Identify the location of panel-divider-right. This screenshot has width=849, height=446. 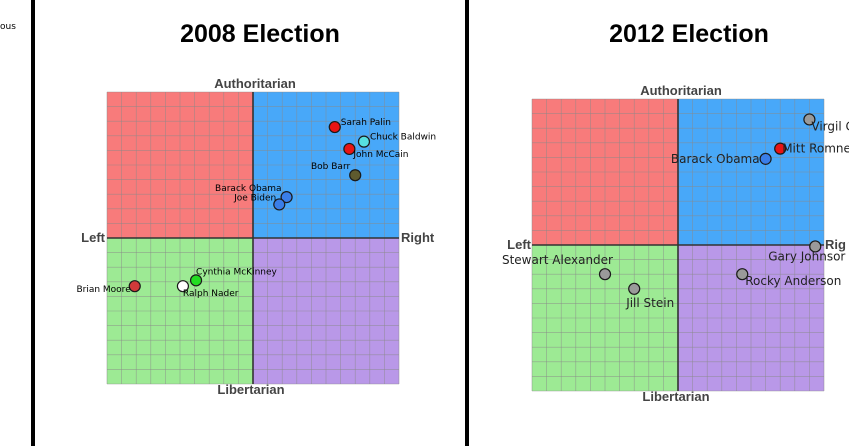
(467, 223).